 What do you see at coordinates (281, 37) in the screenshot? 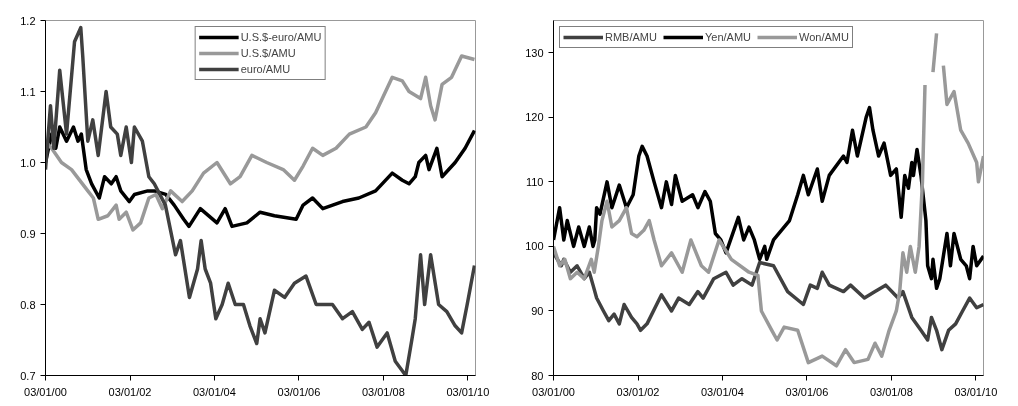
I see `legend-label: U.S.$-euro/AMU` at bounding box center [281, 37].